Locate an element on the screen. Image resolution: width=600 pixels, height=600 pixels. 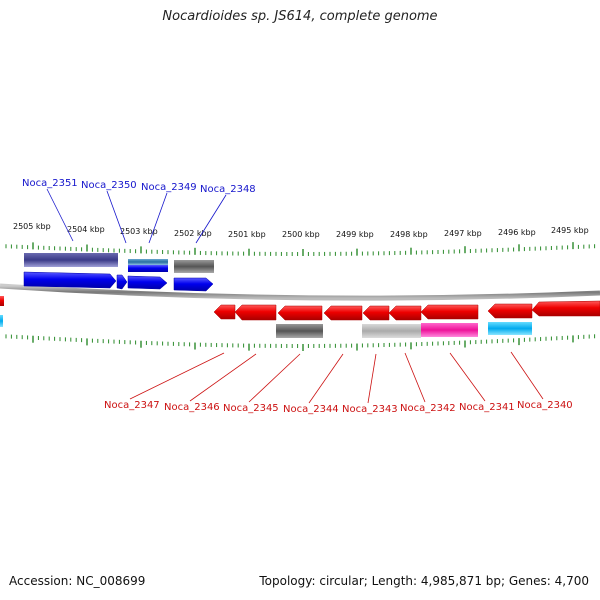
ruler-ticks-top is located at coordinates (300, 249).